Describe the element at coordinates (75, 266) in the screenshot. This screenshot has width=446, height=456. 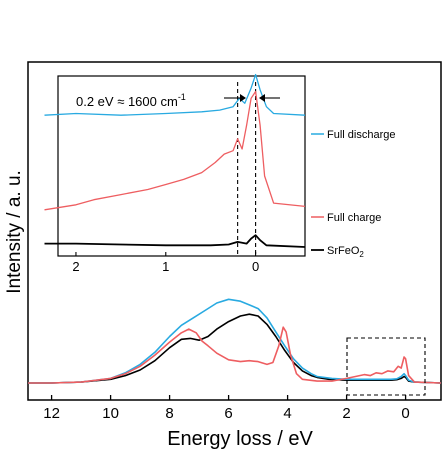
I see `inset-x-tick-label: 2` at that location.